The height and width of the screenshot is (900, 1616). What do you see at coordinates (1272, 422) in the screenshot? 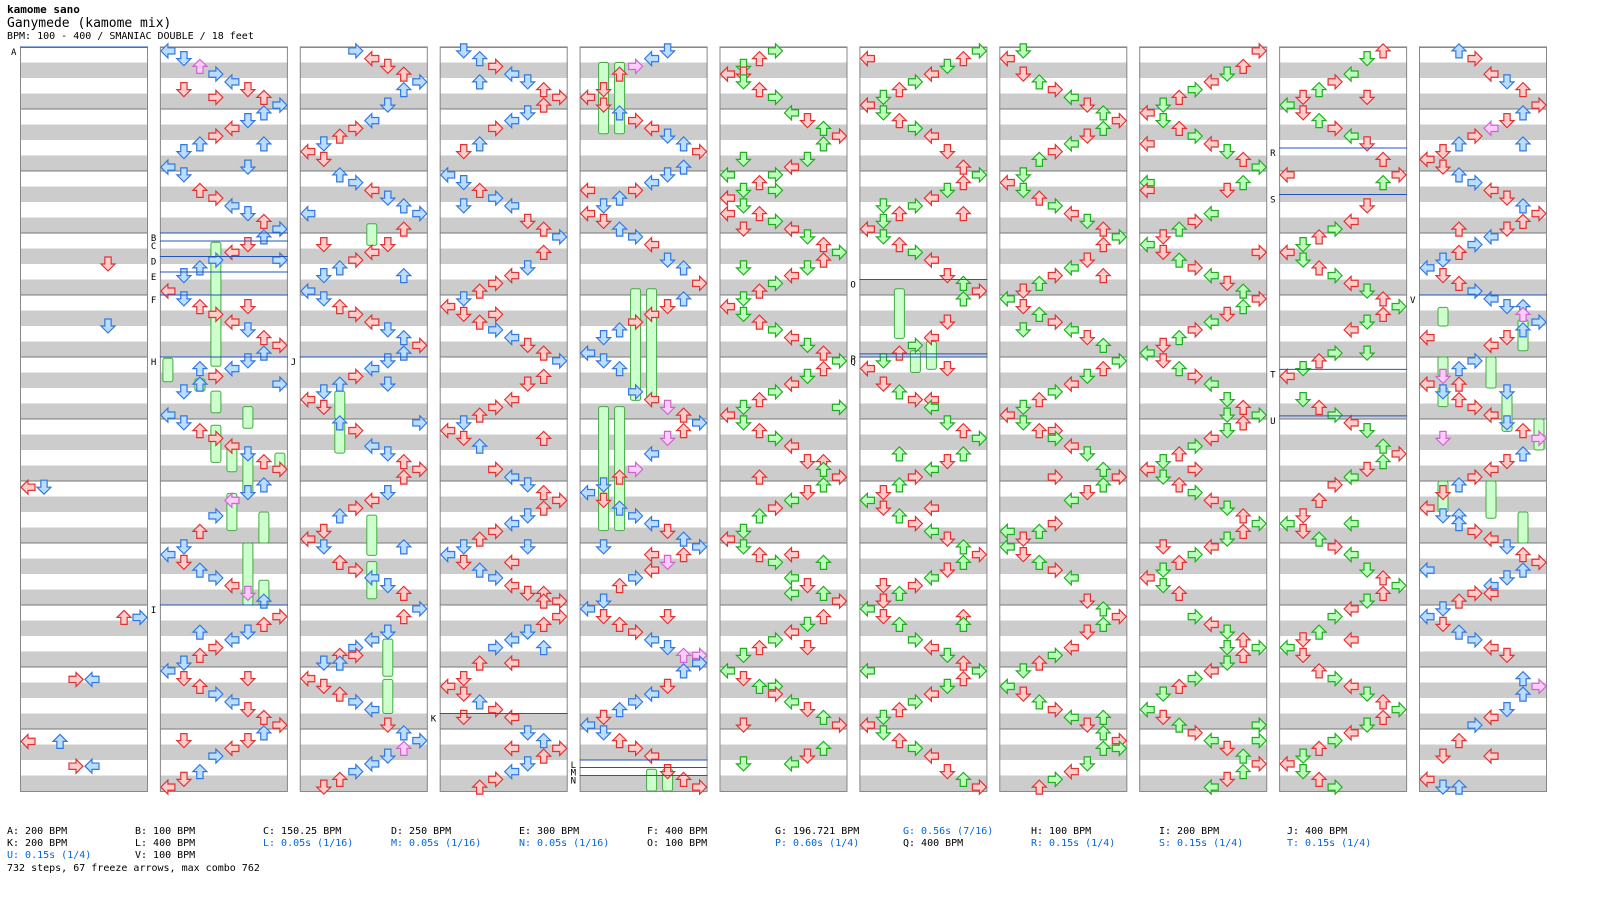
I see `bpm-marker-label: U` at bounding box center [1272, 422].